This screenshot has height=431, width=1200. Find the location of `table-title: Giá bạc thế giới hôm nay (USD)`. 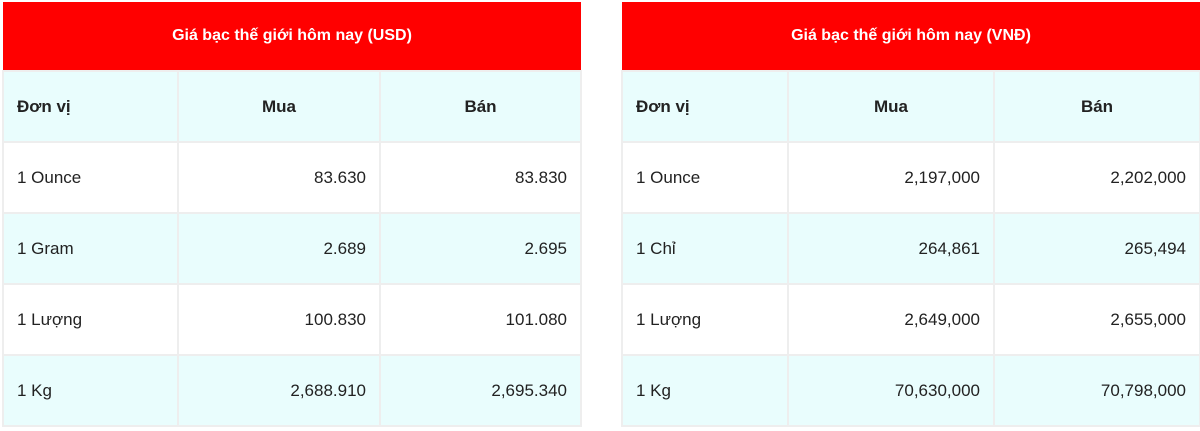

table-title: Giá bạc thế giới hôm nay (USD) is located at coordinates (292, 36).